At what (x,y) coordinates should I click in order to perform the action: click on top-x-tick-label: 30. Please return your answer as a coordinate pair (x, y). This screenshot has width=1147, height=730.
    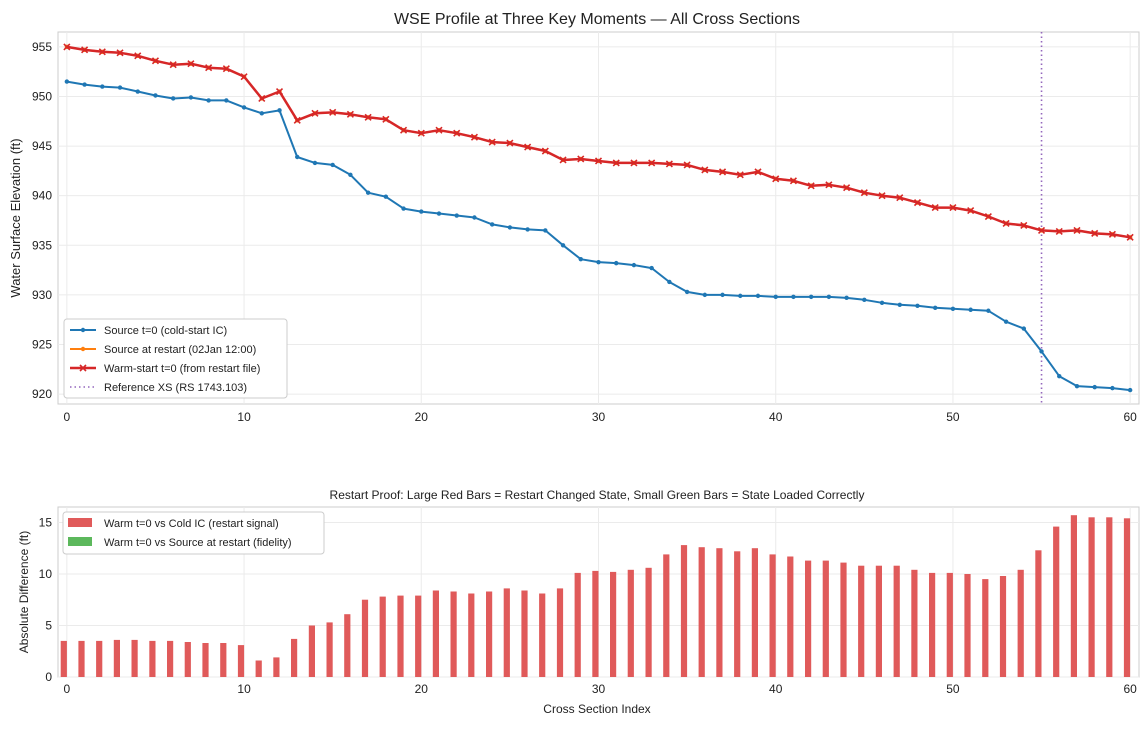
    Looking at the image, I should click on (599, 417).